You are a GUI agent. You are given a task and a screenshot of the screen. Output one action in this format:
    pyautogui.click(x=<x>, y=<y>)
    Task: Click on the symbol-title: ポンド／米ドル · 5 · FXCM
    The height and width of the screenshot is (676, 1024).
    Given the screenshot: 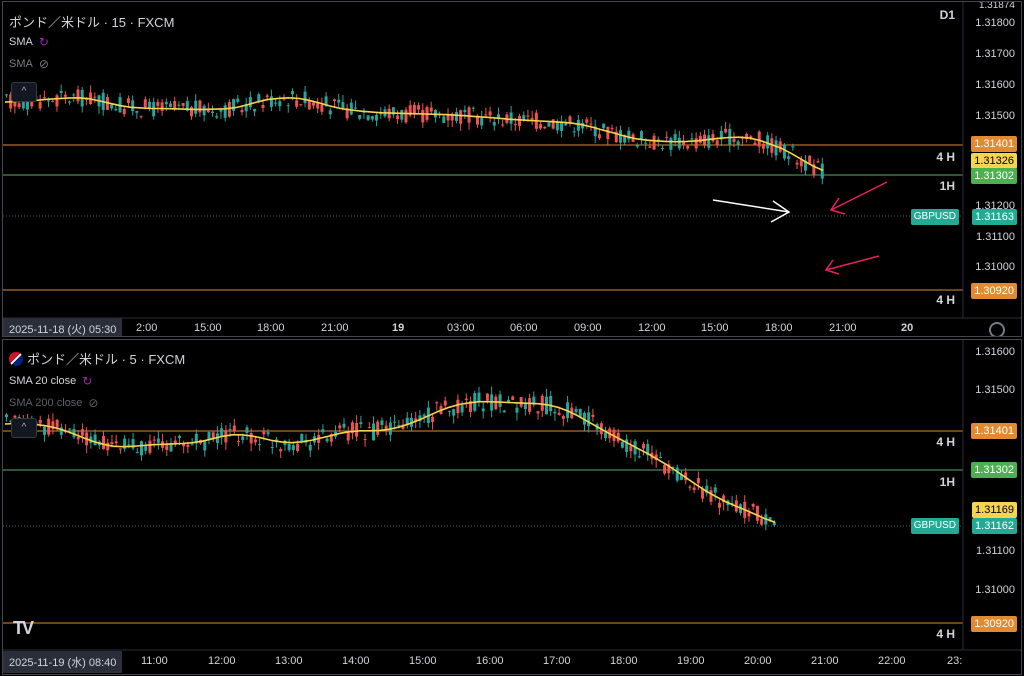 What is the action you would take?
    pyautogui.click(x=106, y=359)
    